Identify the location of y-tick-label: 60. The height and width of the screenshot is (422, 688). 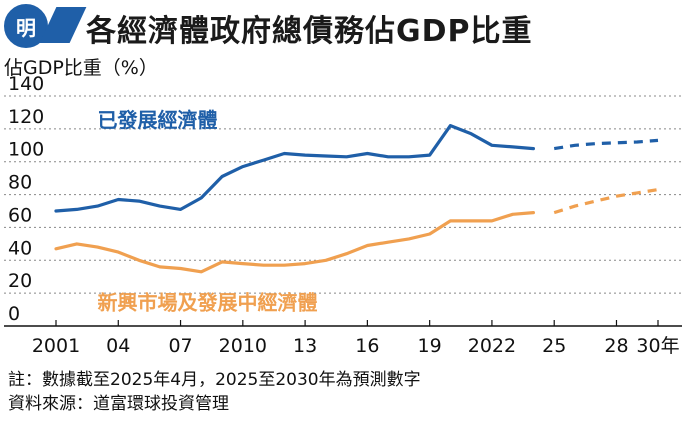
(20, 215).